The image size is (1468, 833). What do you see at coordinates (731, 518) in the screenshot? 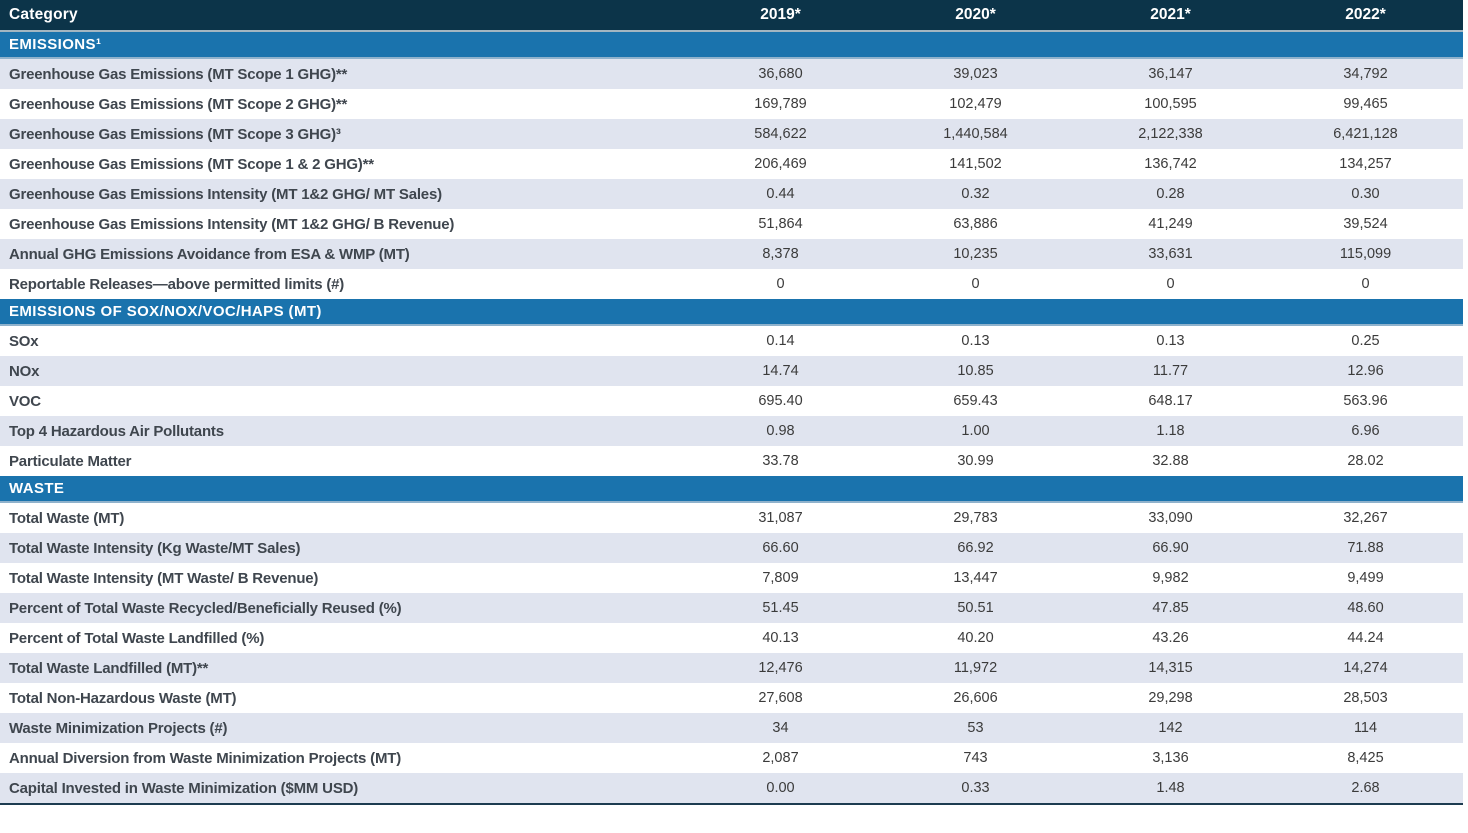
I see `table-row: Total Waste (MT) 31,087 29,783 33,090 32,267` at bounding box center [731, 518].